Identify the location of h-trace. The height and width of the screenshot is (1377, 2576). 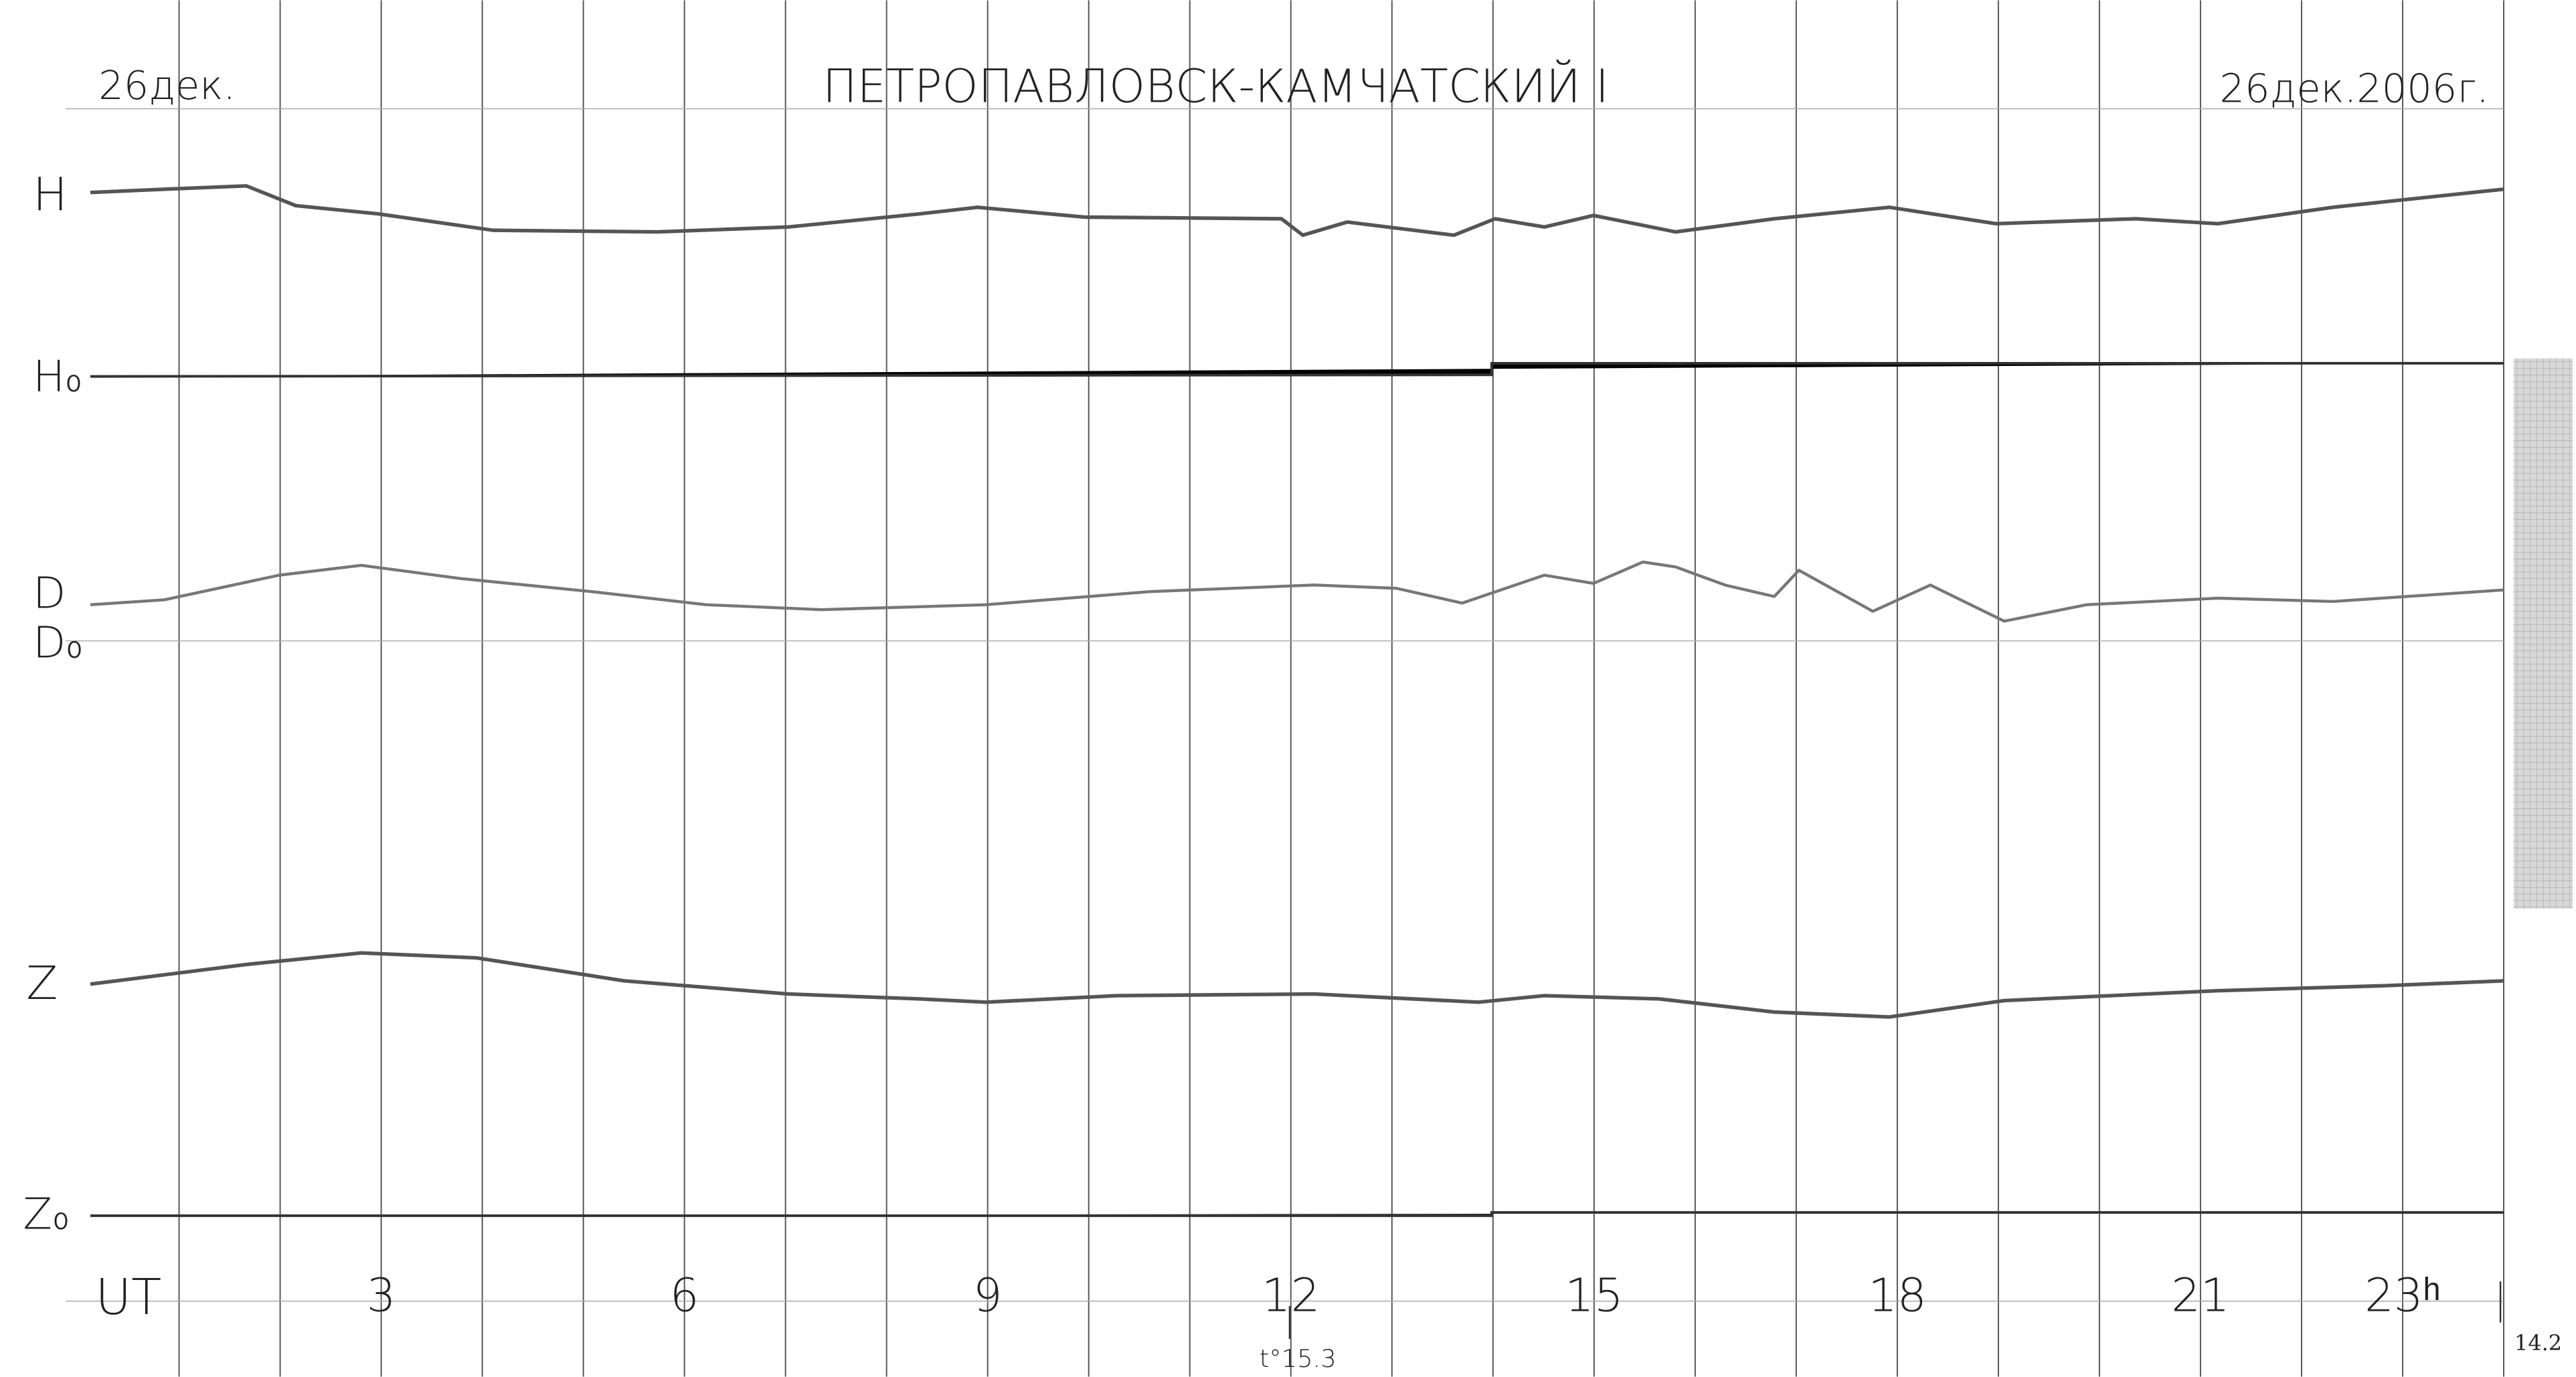
(1297, 211).